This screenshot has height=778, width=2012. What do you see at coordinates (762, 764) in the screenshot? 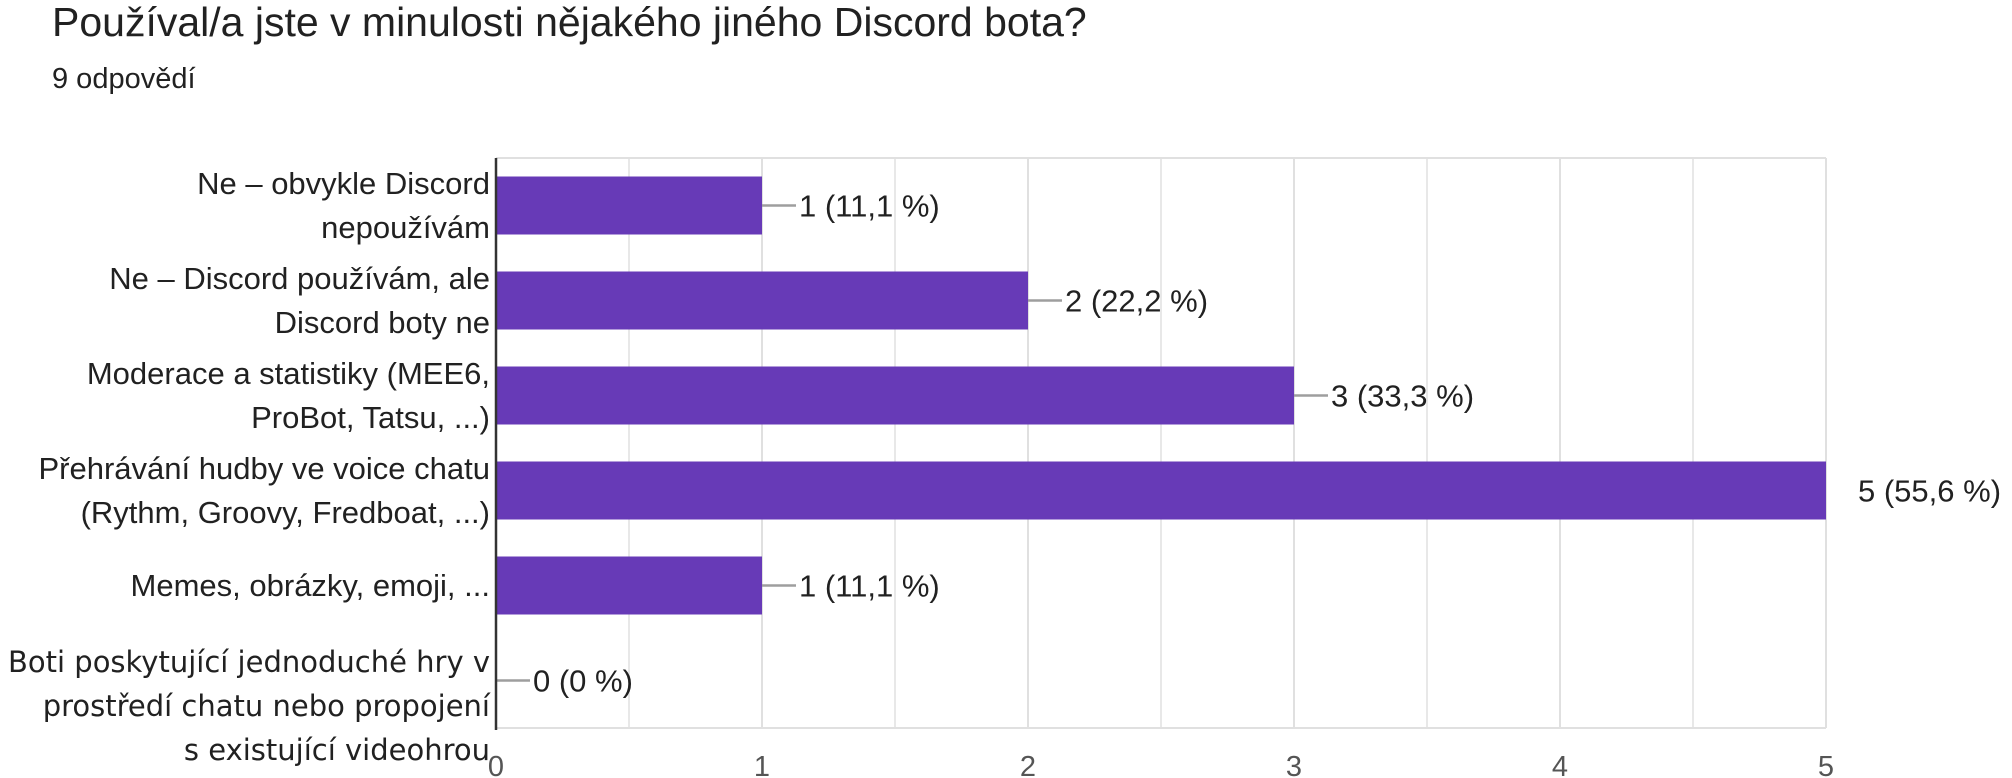
I see `x-tick-label: 1` at bounding box center [762, 764].